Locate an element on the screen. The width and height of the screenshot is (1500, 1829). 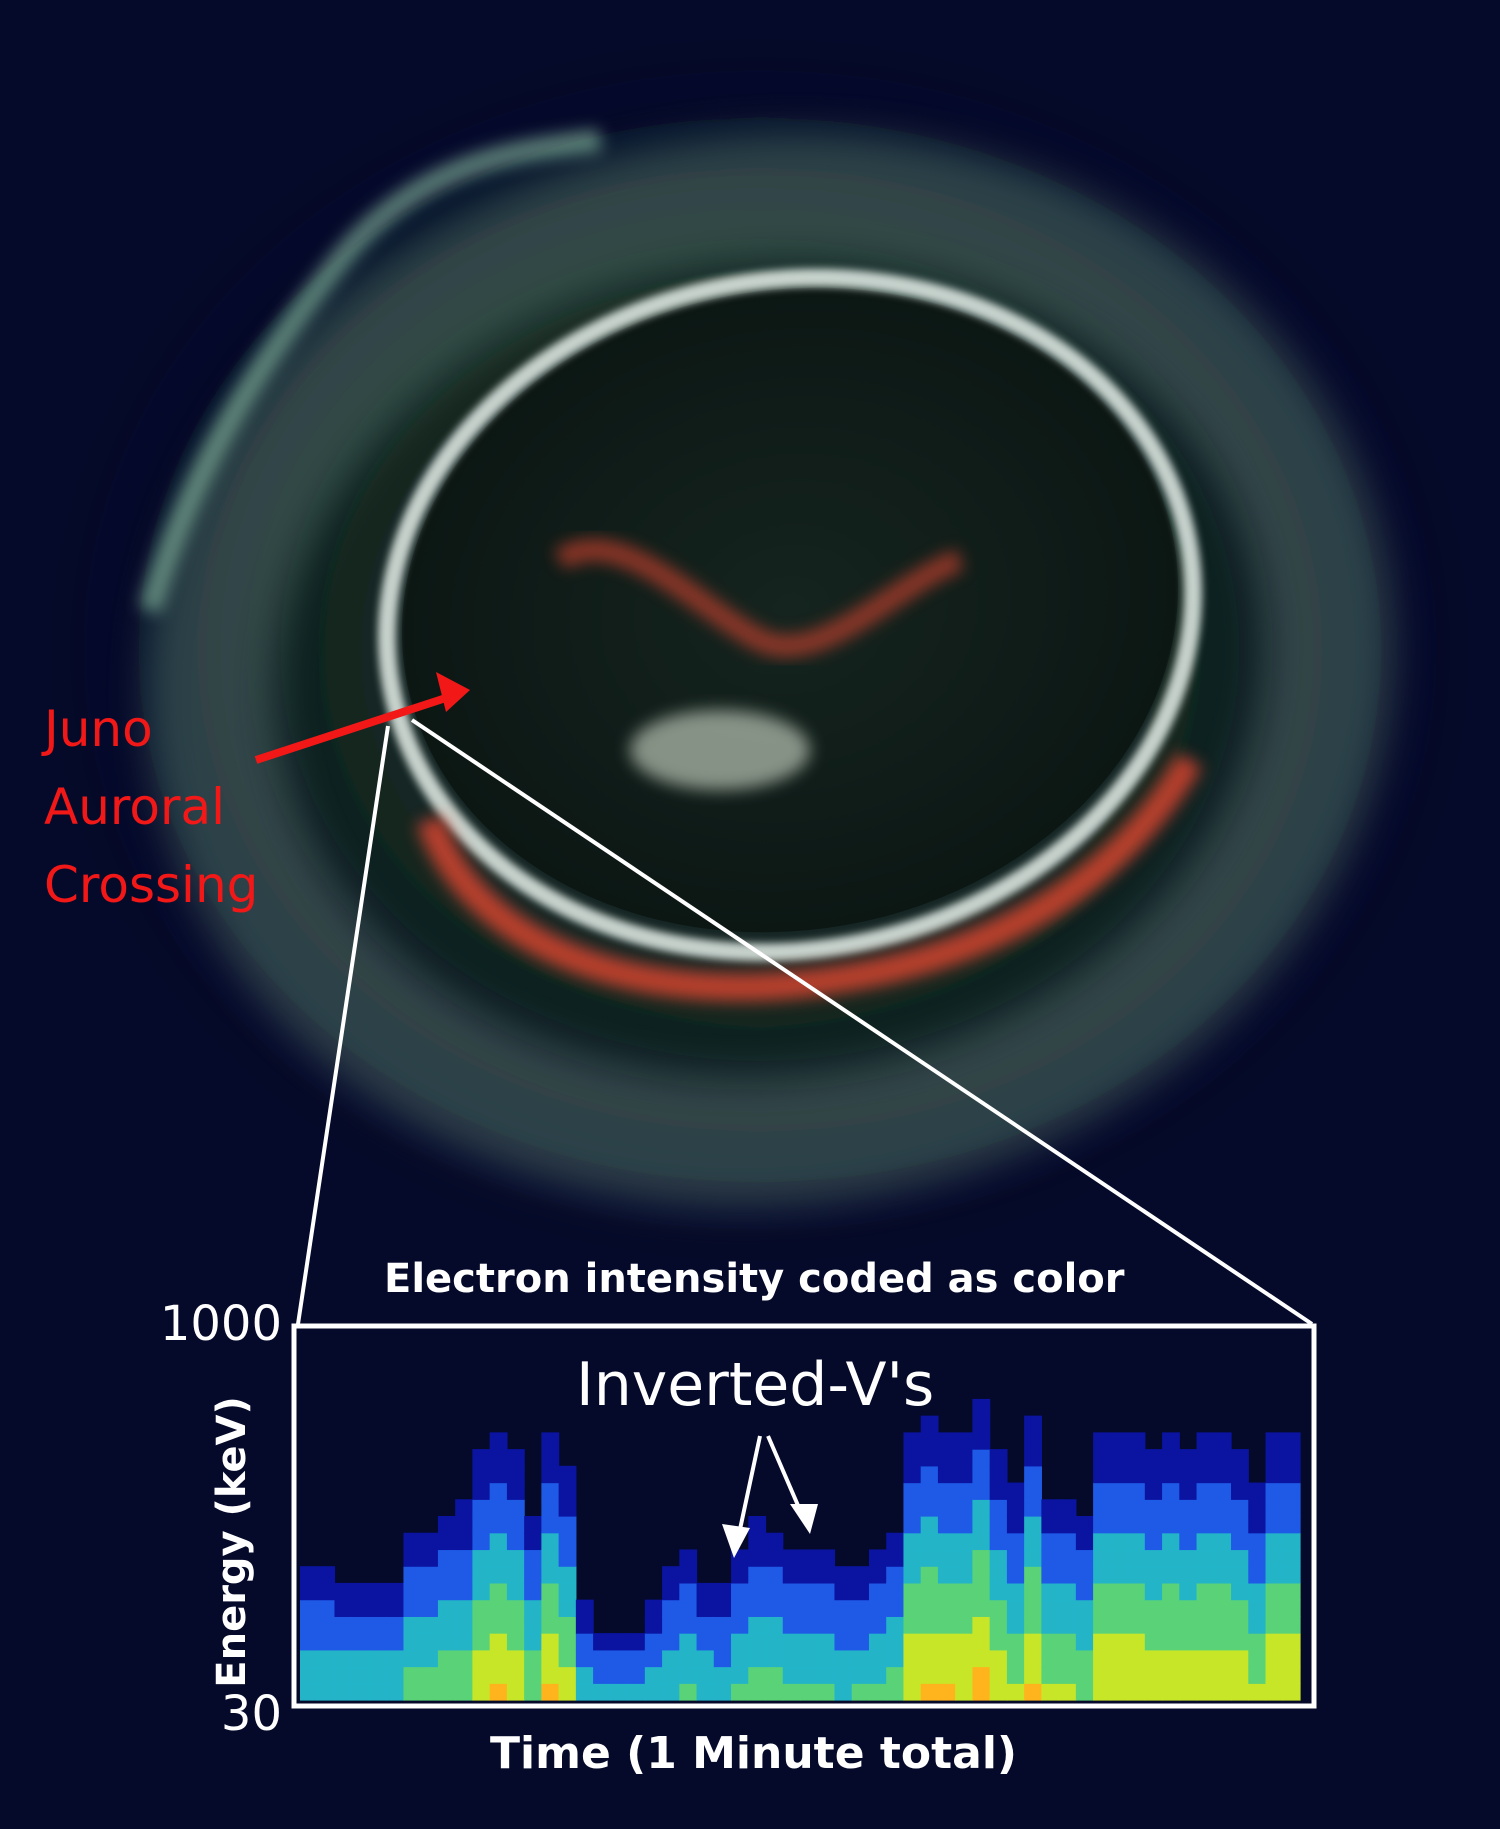
inverted-v-label: Inverted-V's is located at coordinates (755, 1385).